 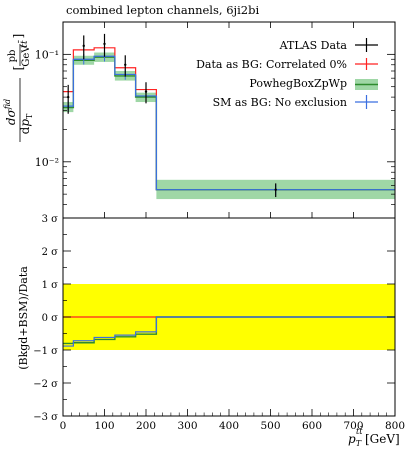 What do you see at coordinates (270, 426) in the screenshot?
I see `x-tick-label: 500` at bounding box center [270, 426].